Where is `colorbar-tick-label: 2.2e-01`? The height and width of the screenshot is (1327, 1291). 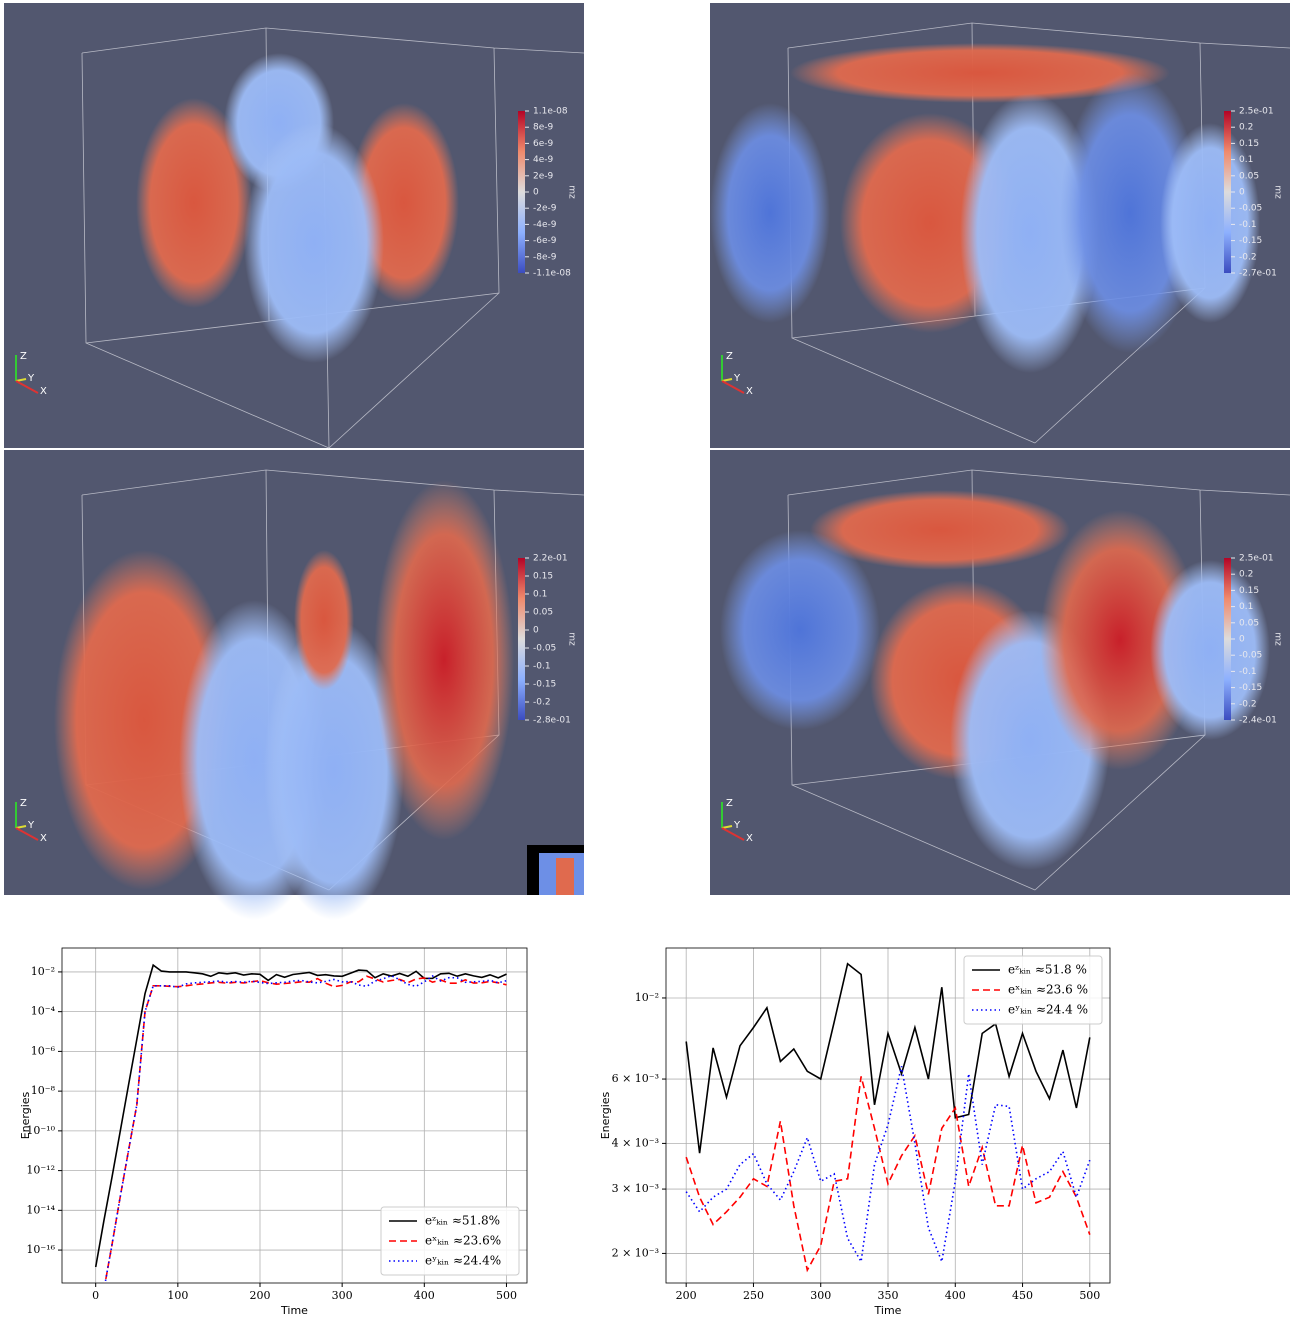
colorbar-tick-label: 2.2e-01 is located at coordinates (550, 559).